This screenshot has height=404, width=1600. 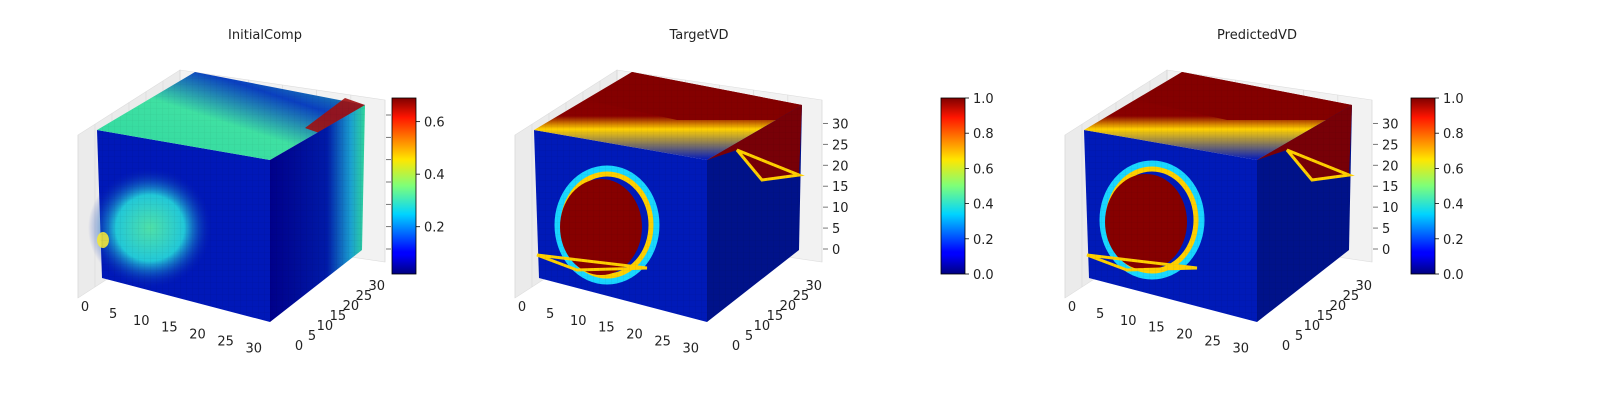 What do you see at coordinates (698, 35) in the screenshot?
I see `panel-title: TargetVD` at bounding box center [698, 35].